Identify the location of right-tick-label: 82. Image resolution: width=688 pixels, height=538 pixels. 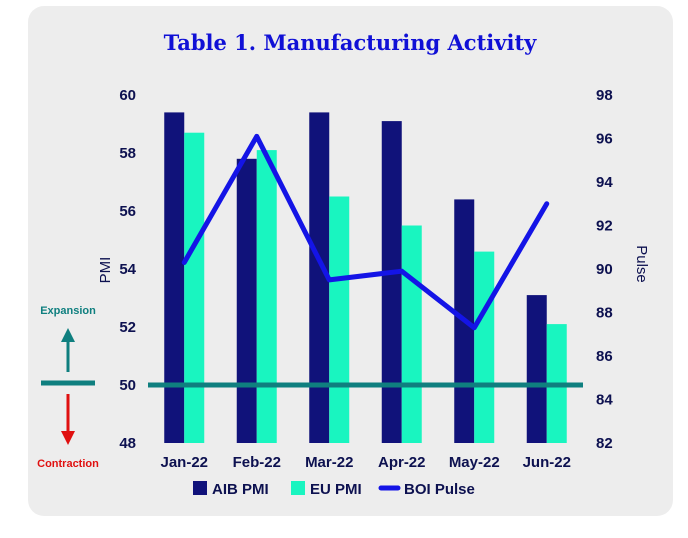
(604, 443).